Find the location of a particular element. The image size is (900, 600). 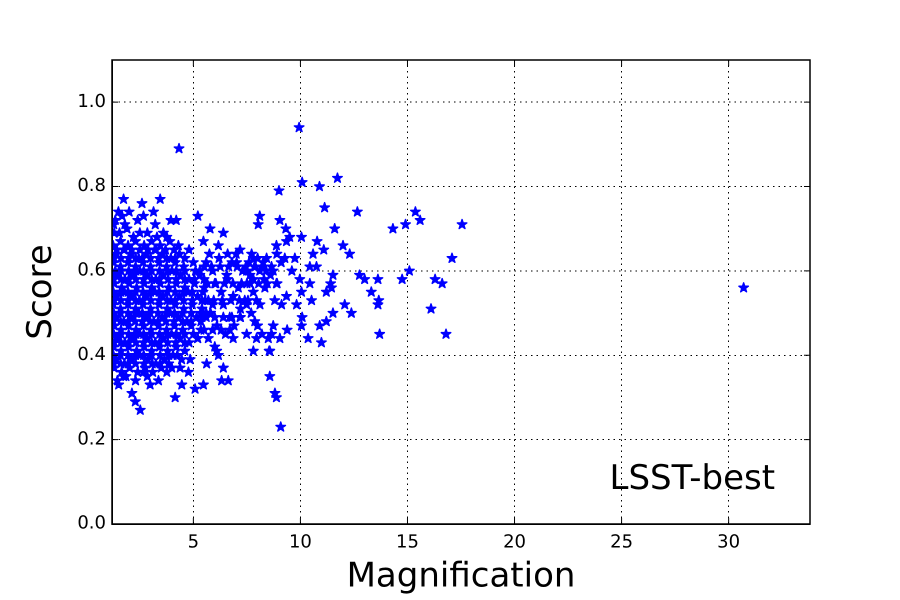

y-axis-title: Score is located at coordinates (40, 292).